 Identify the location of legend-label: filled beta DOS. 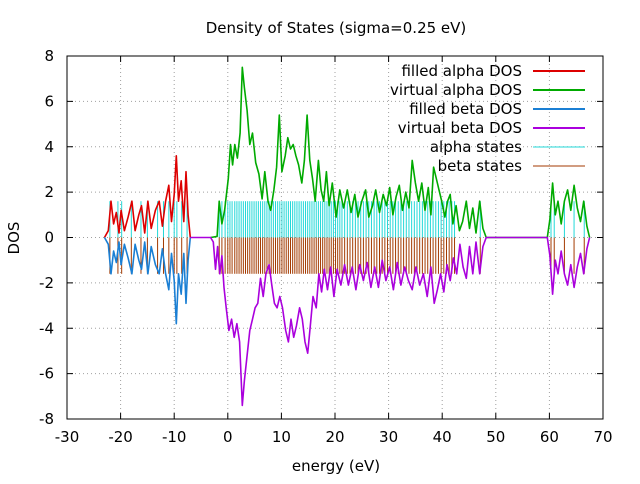
(465, 109).